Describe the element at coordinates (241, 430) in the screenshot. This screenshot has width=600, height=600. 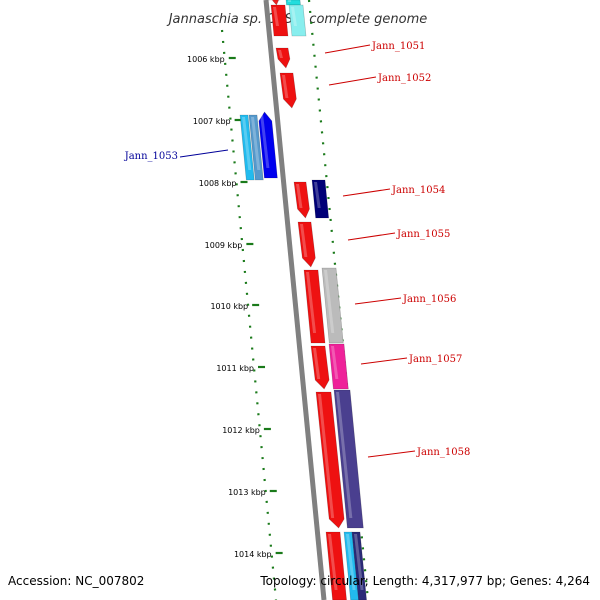
I see `tick-label: 1012 kbp` at that location.